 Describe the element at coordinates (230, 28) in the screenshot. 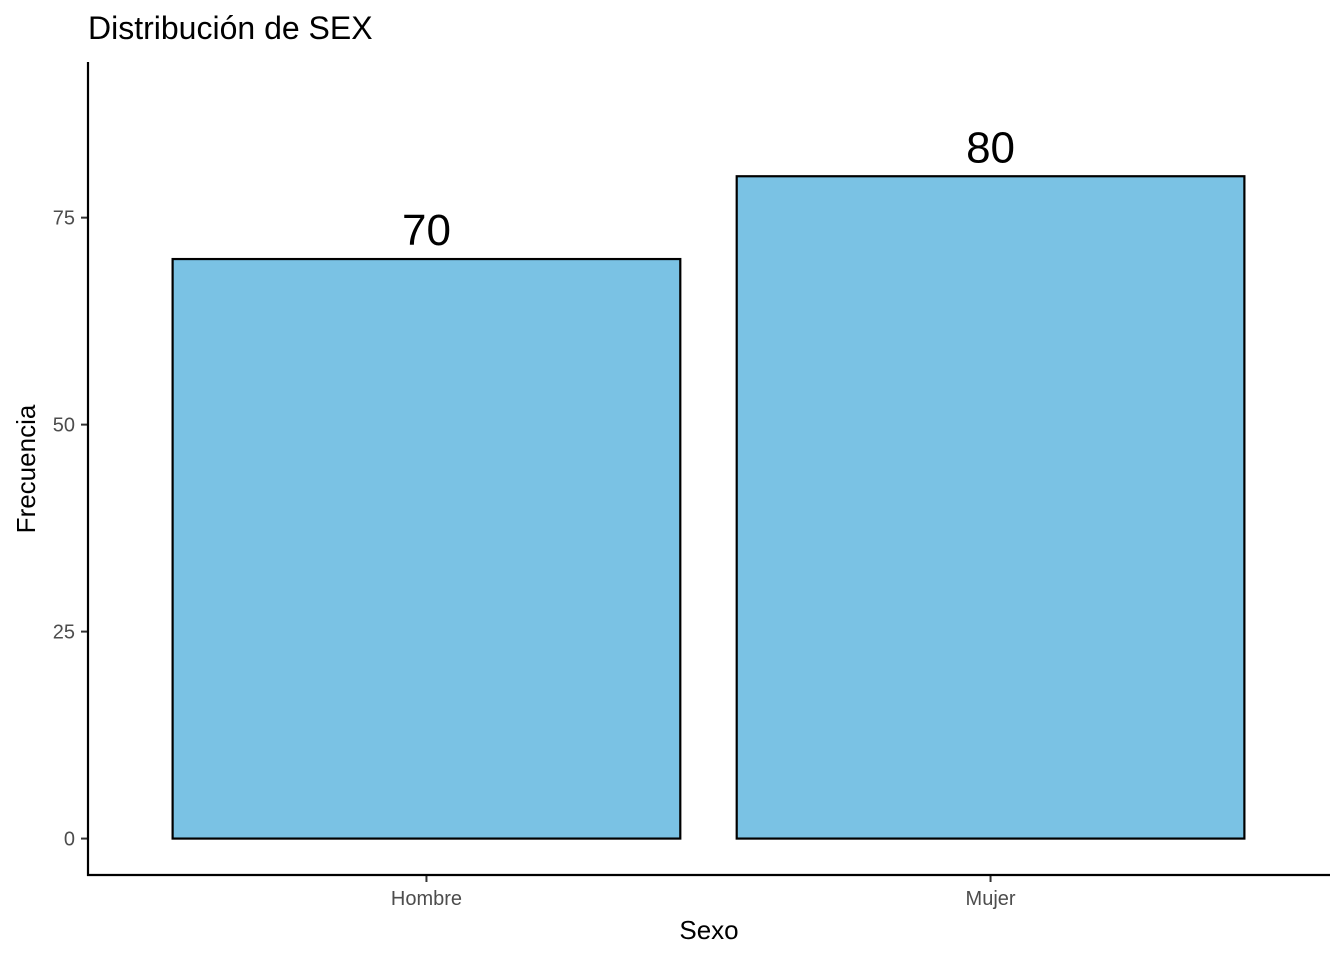

I see `chart-title: Distribución de SEX` at that location.